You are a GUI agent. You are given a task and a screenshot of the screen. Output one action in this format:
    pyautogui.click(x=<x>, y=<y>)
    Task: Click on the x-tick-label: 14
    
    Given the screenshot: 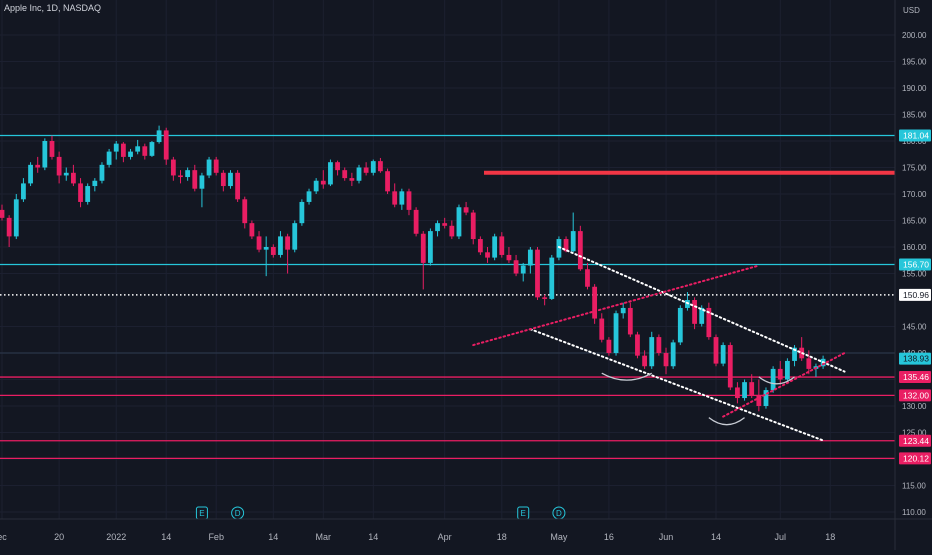 What is the action you would take?
    pyautogui.click(x=166, y=537)
    